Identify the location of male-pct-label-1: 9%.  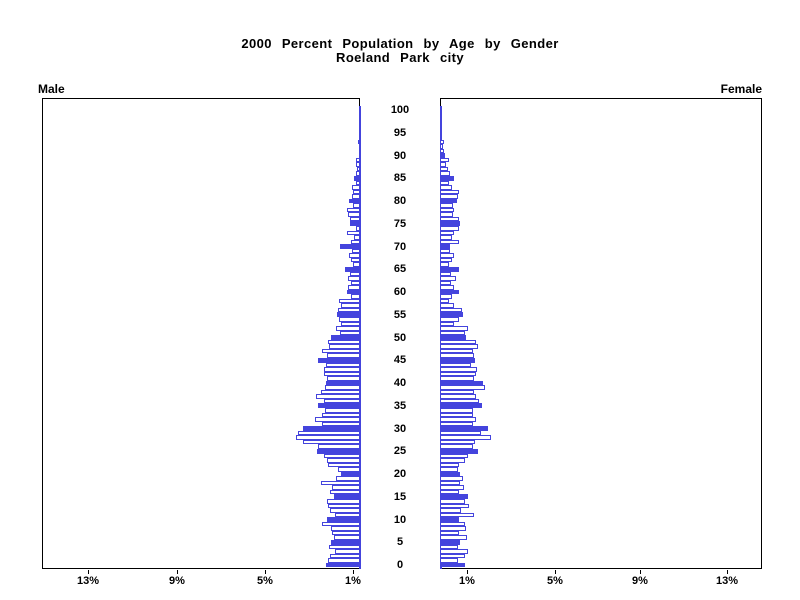
(177, 581).